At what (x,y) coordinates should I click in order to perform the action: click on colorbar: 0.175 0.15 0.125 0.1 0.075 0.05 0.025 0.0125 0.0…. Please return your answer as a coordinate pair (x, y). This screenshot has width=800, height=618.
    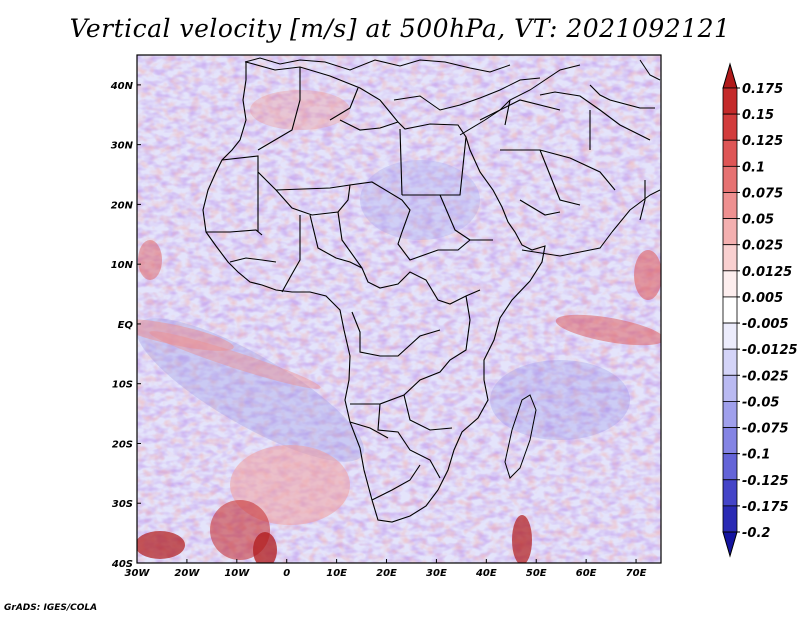
    Looking at the image, I should click on (760, 310).